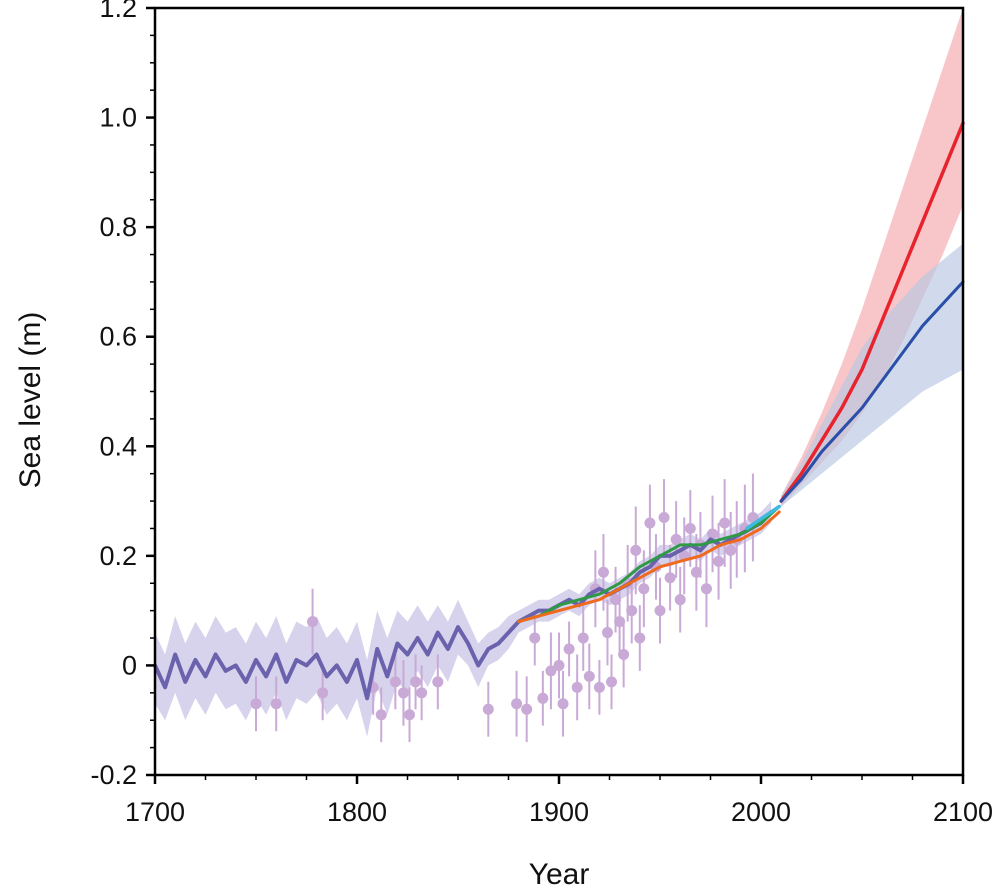 The height and width of the screenshot is (889, 1006). What do you see at coordinates (30, 400) in the screenshot?
I see `y-axis-title: Sea level (m)` at bounding box center [30, 400].